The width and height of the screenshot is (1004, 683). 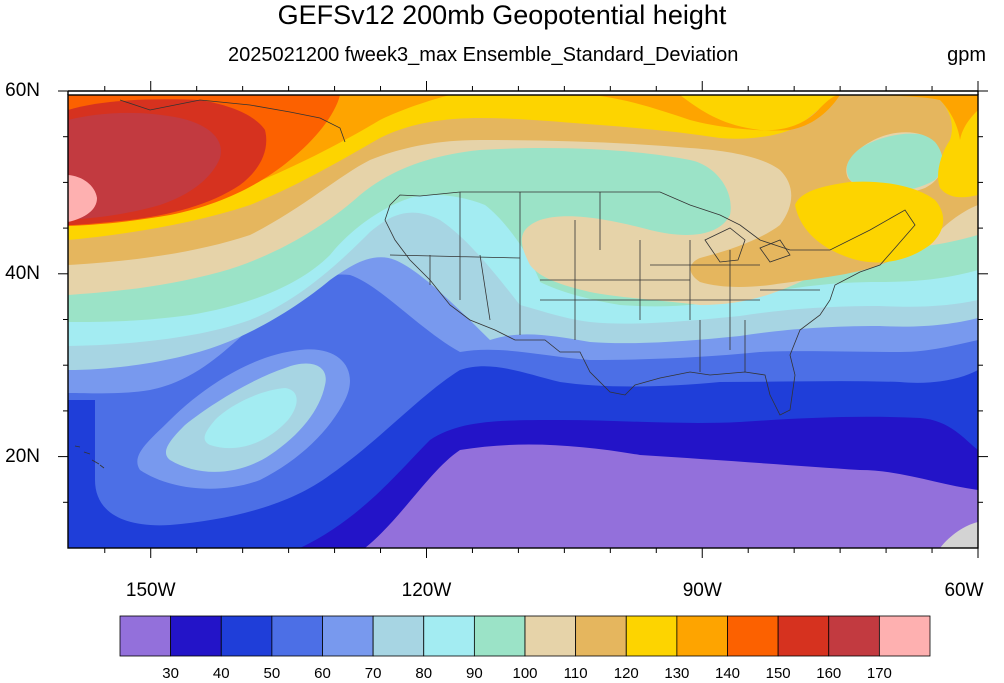 I want to click on latitude-label: 20N, so click(x=22, y=456).